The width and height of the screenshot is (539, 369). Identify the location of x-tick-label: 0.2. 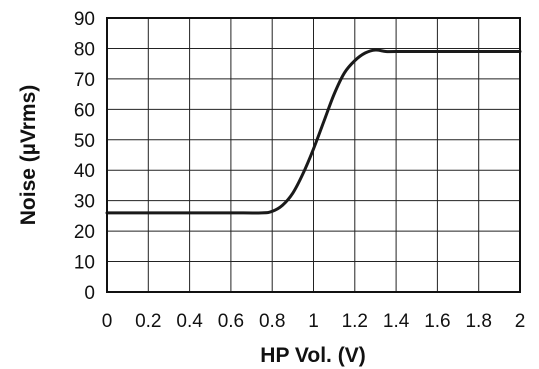
(148, 321).